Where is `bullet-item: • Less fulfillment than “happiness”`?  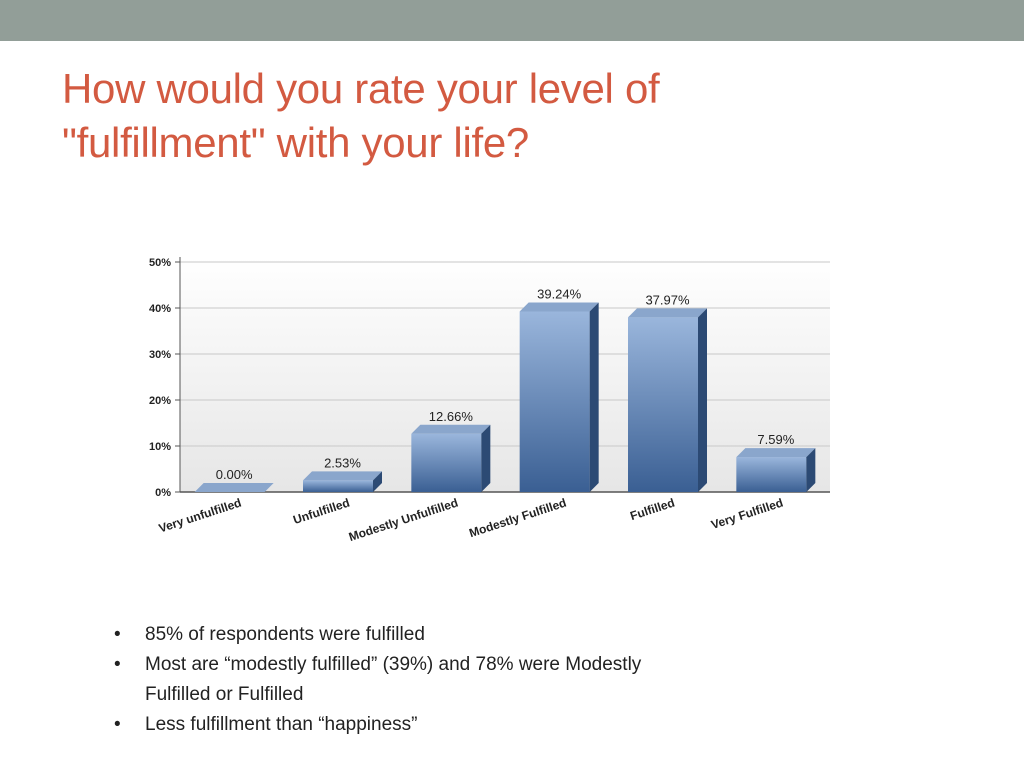
bullet-item: • Less fulfillment than “happiness” is located at coordinates (482, 725).